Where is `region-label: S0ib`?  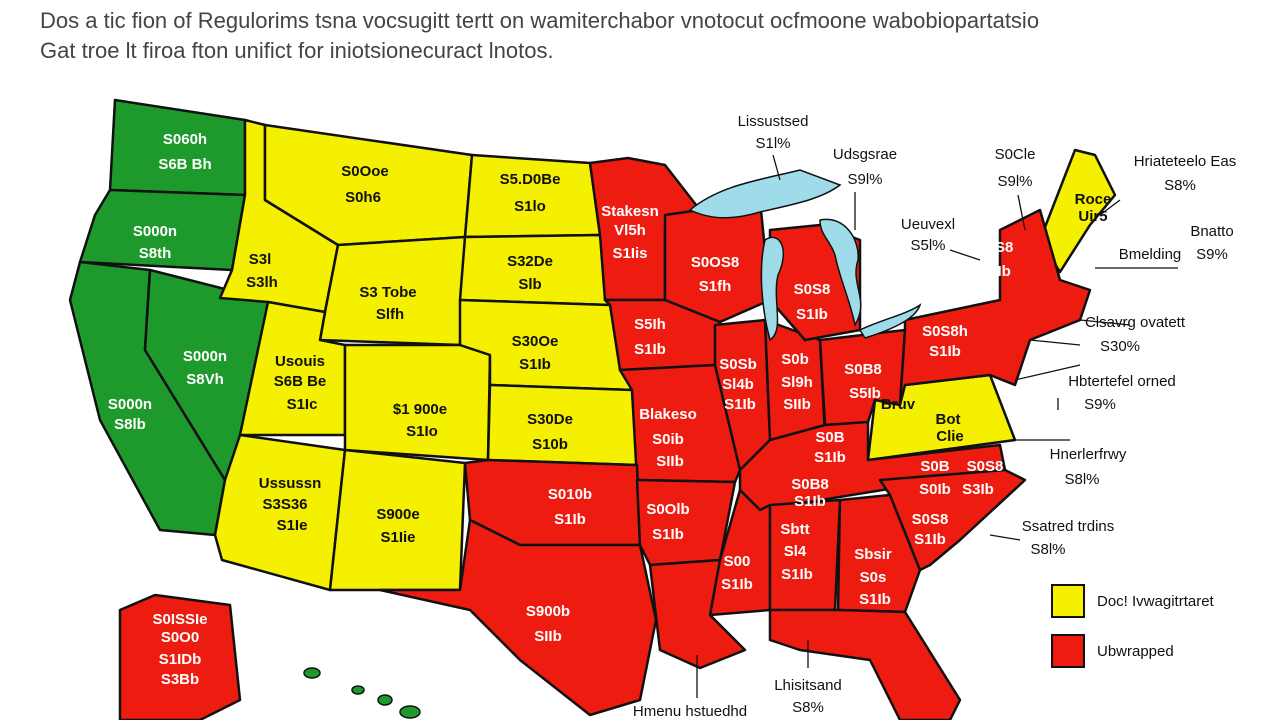 region-label: S0ib is located at coordinates (668, 439).